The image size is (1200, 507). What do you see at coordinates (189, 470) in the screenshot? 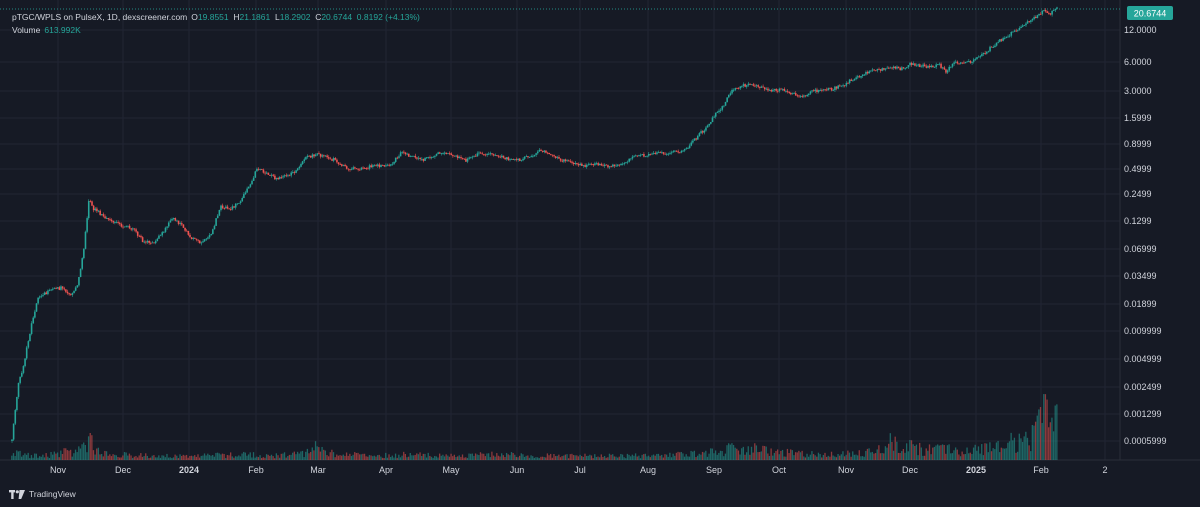
I see `time-tick-label: 2024` at bounding box center [189, 470].